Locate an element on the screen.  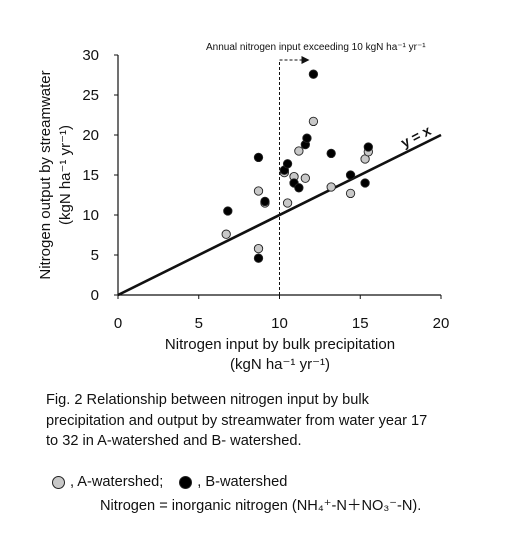
data-points is located at coordinates (297, 166).